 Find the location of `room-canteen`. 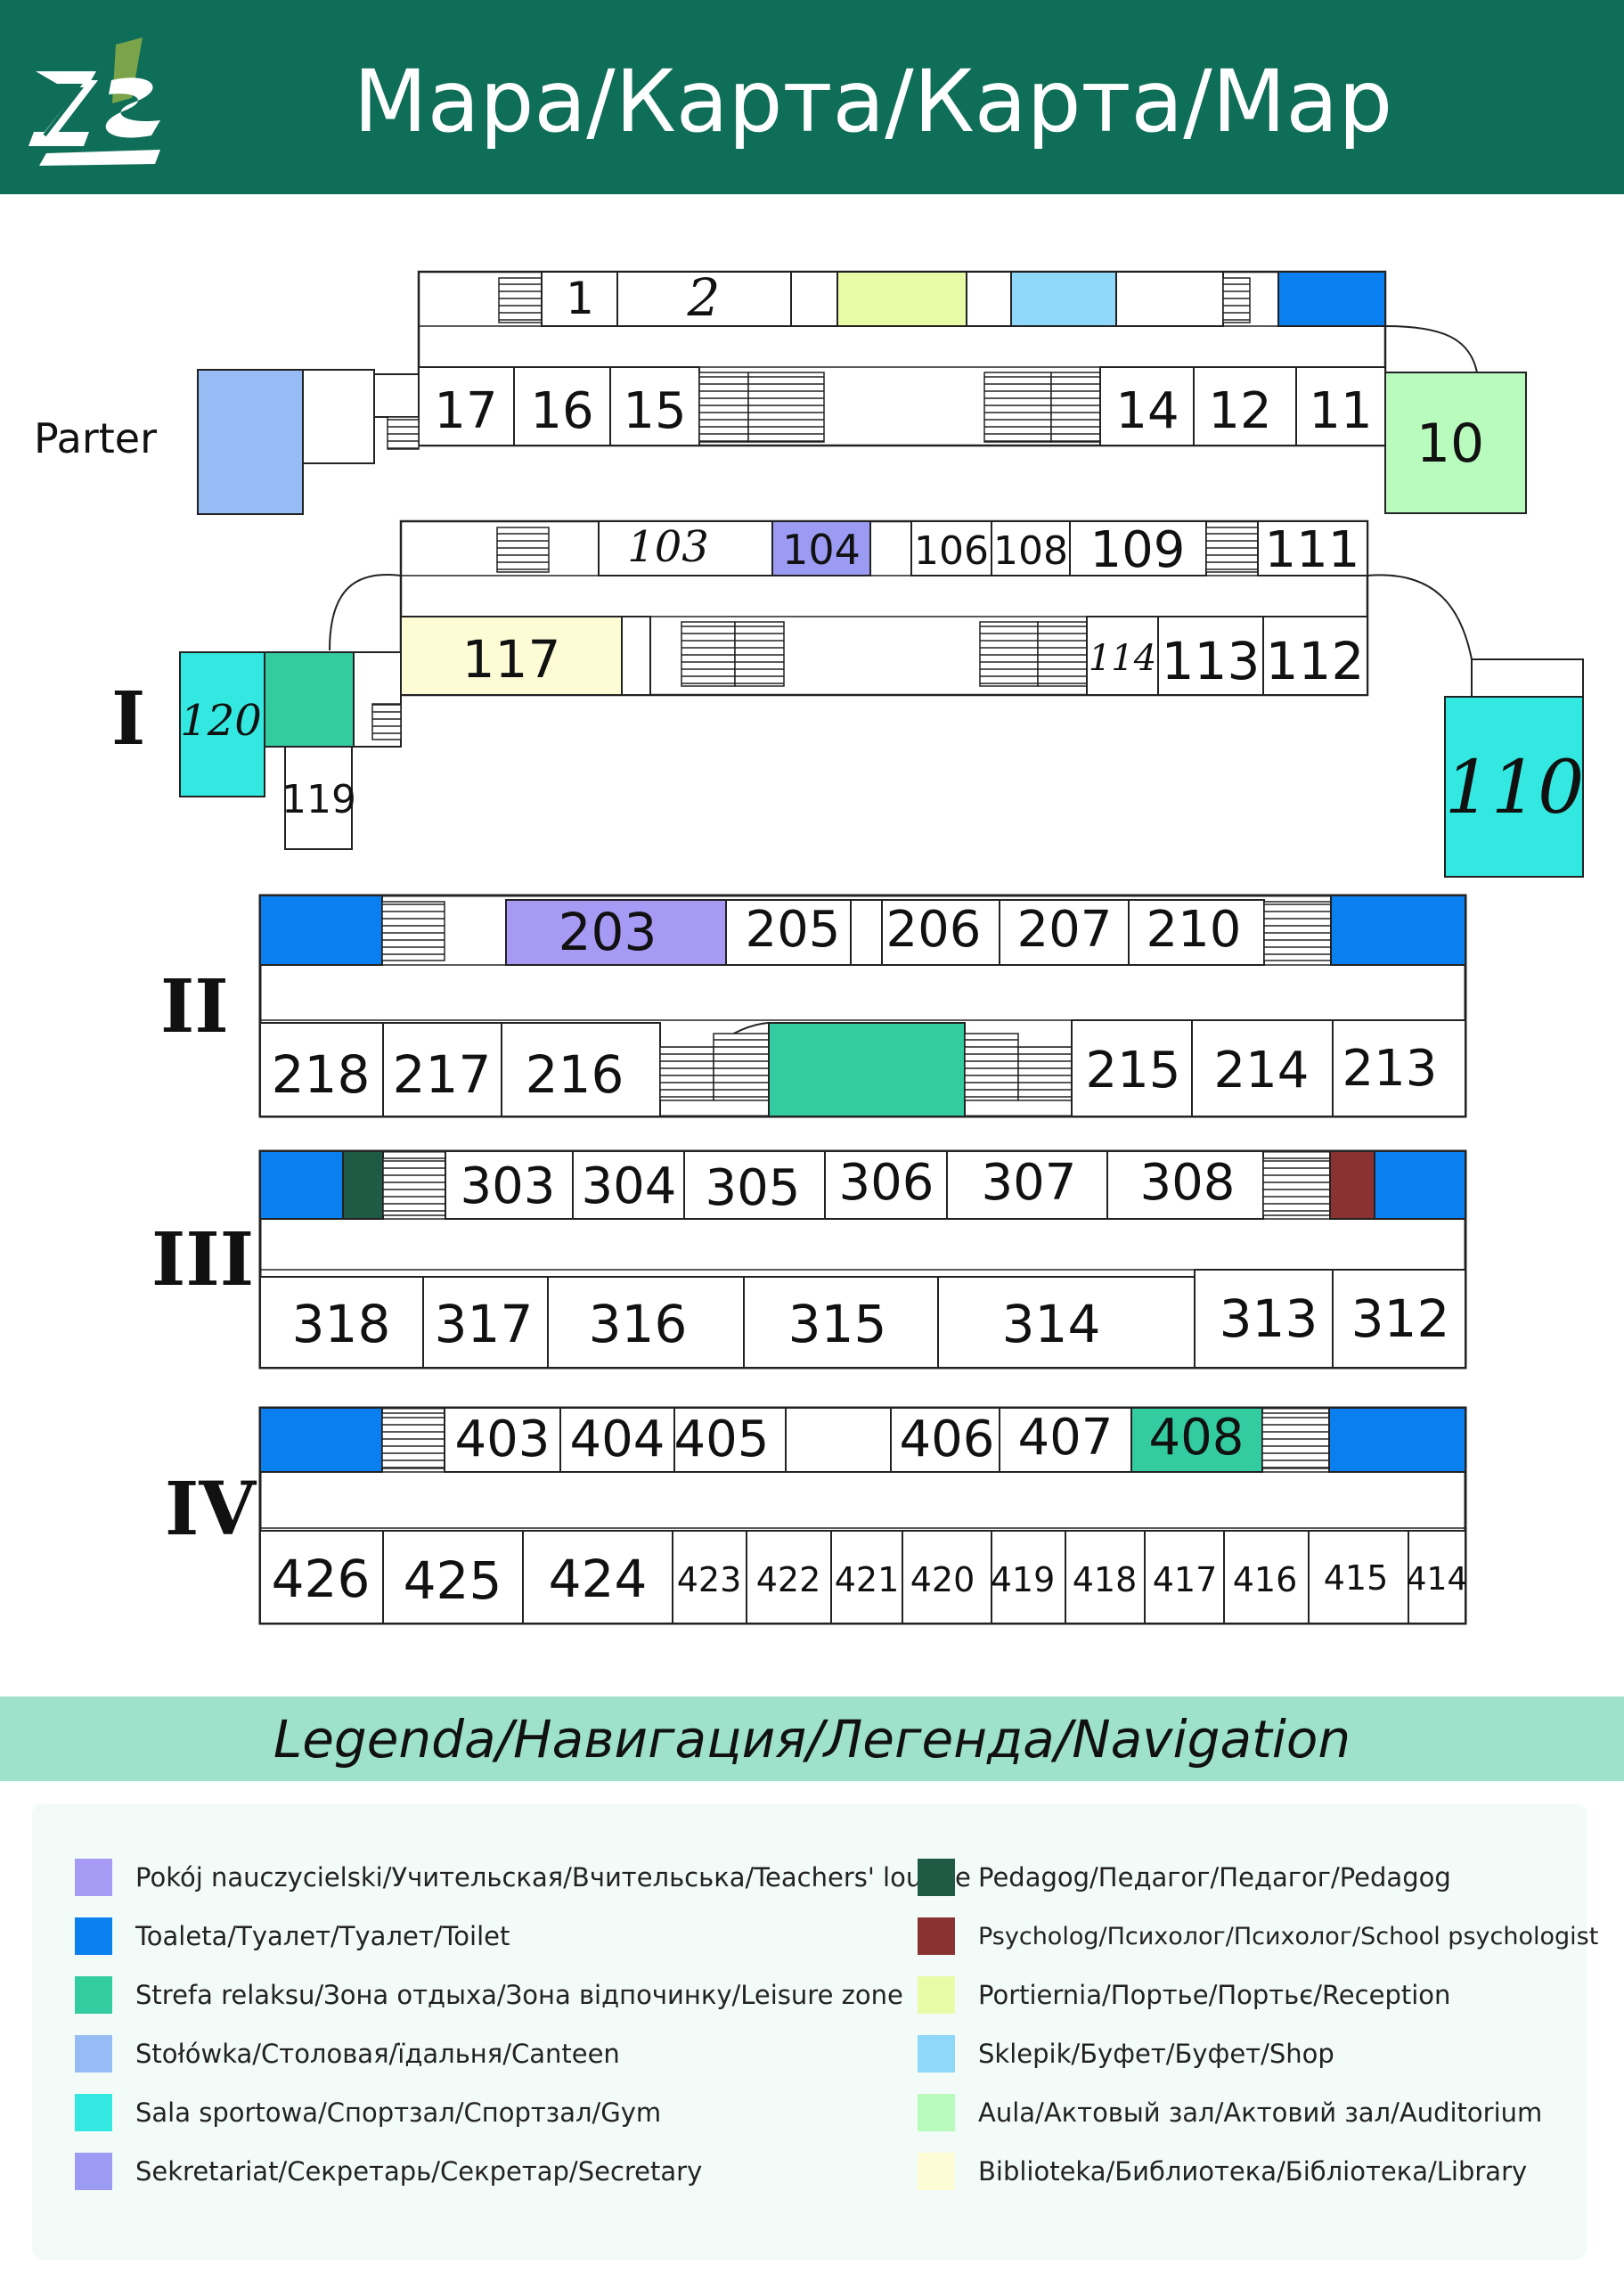

room-canteen is located at coordinates (250, 442).